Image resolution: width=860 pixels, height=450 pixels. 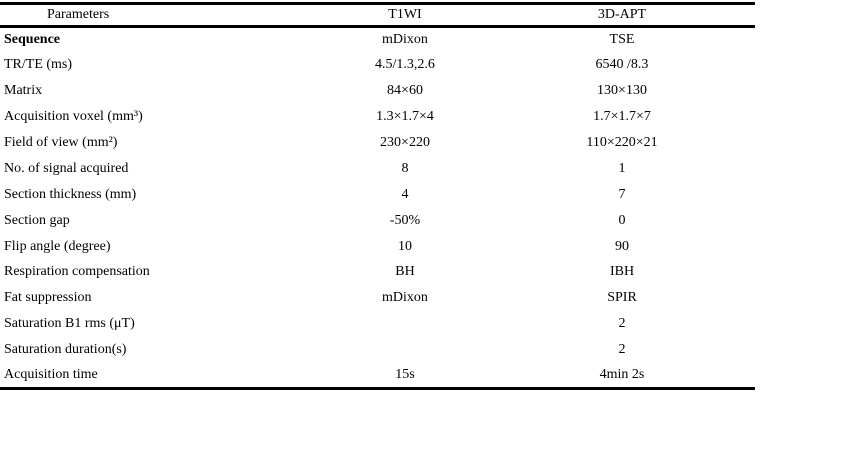 I want to click on row-parameter-label: TR/TE (ms), so click(x=38, y=65).